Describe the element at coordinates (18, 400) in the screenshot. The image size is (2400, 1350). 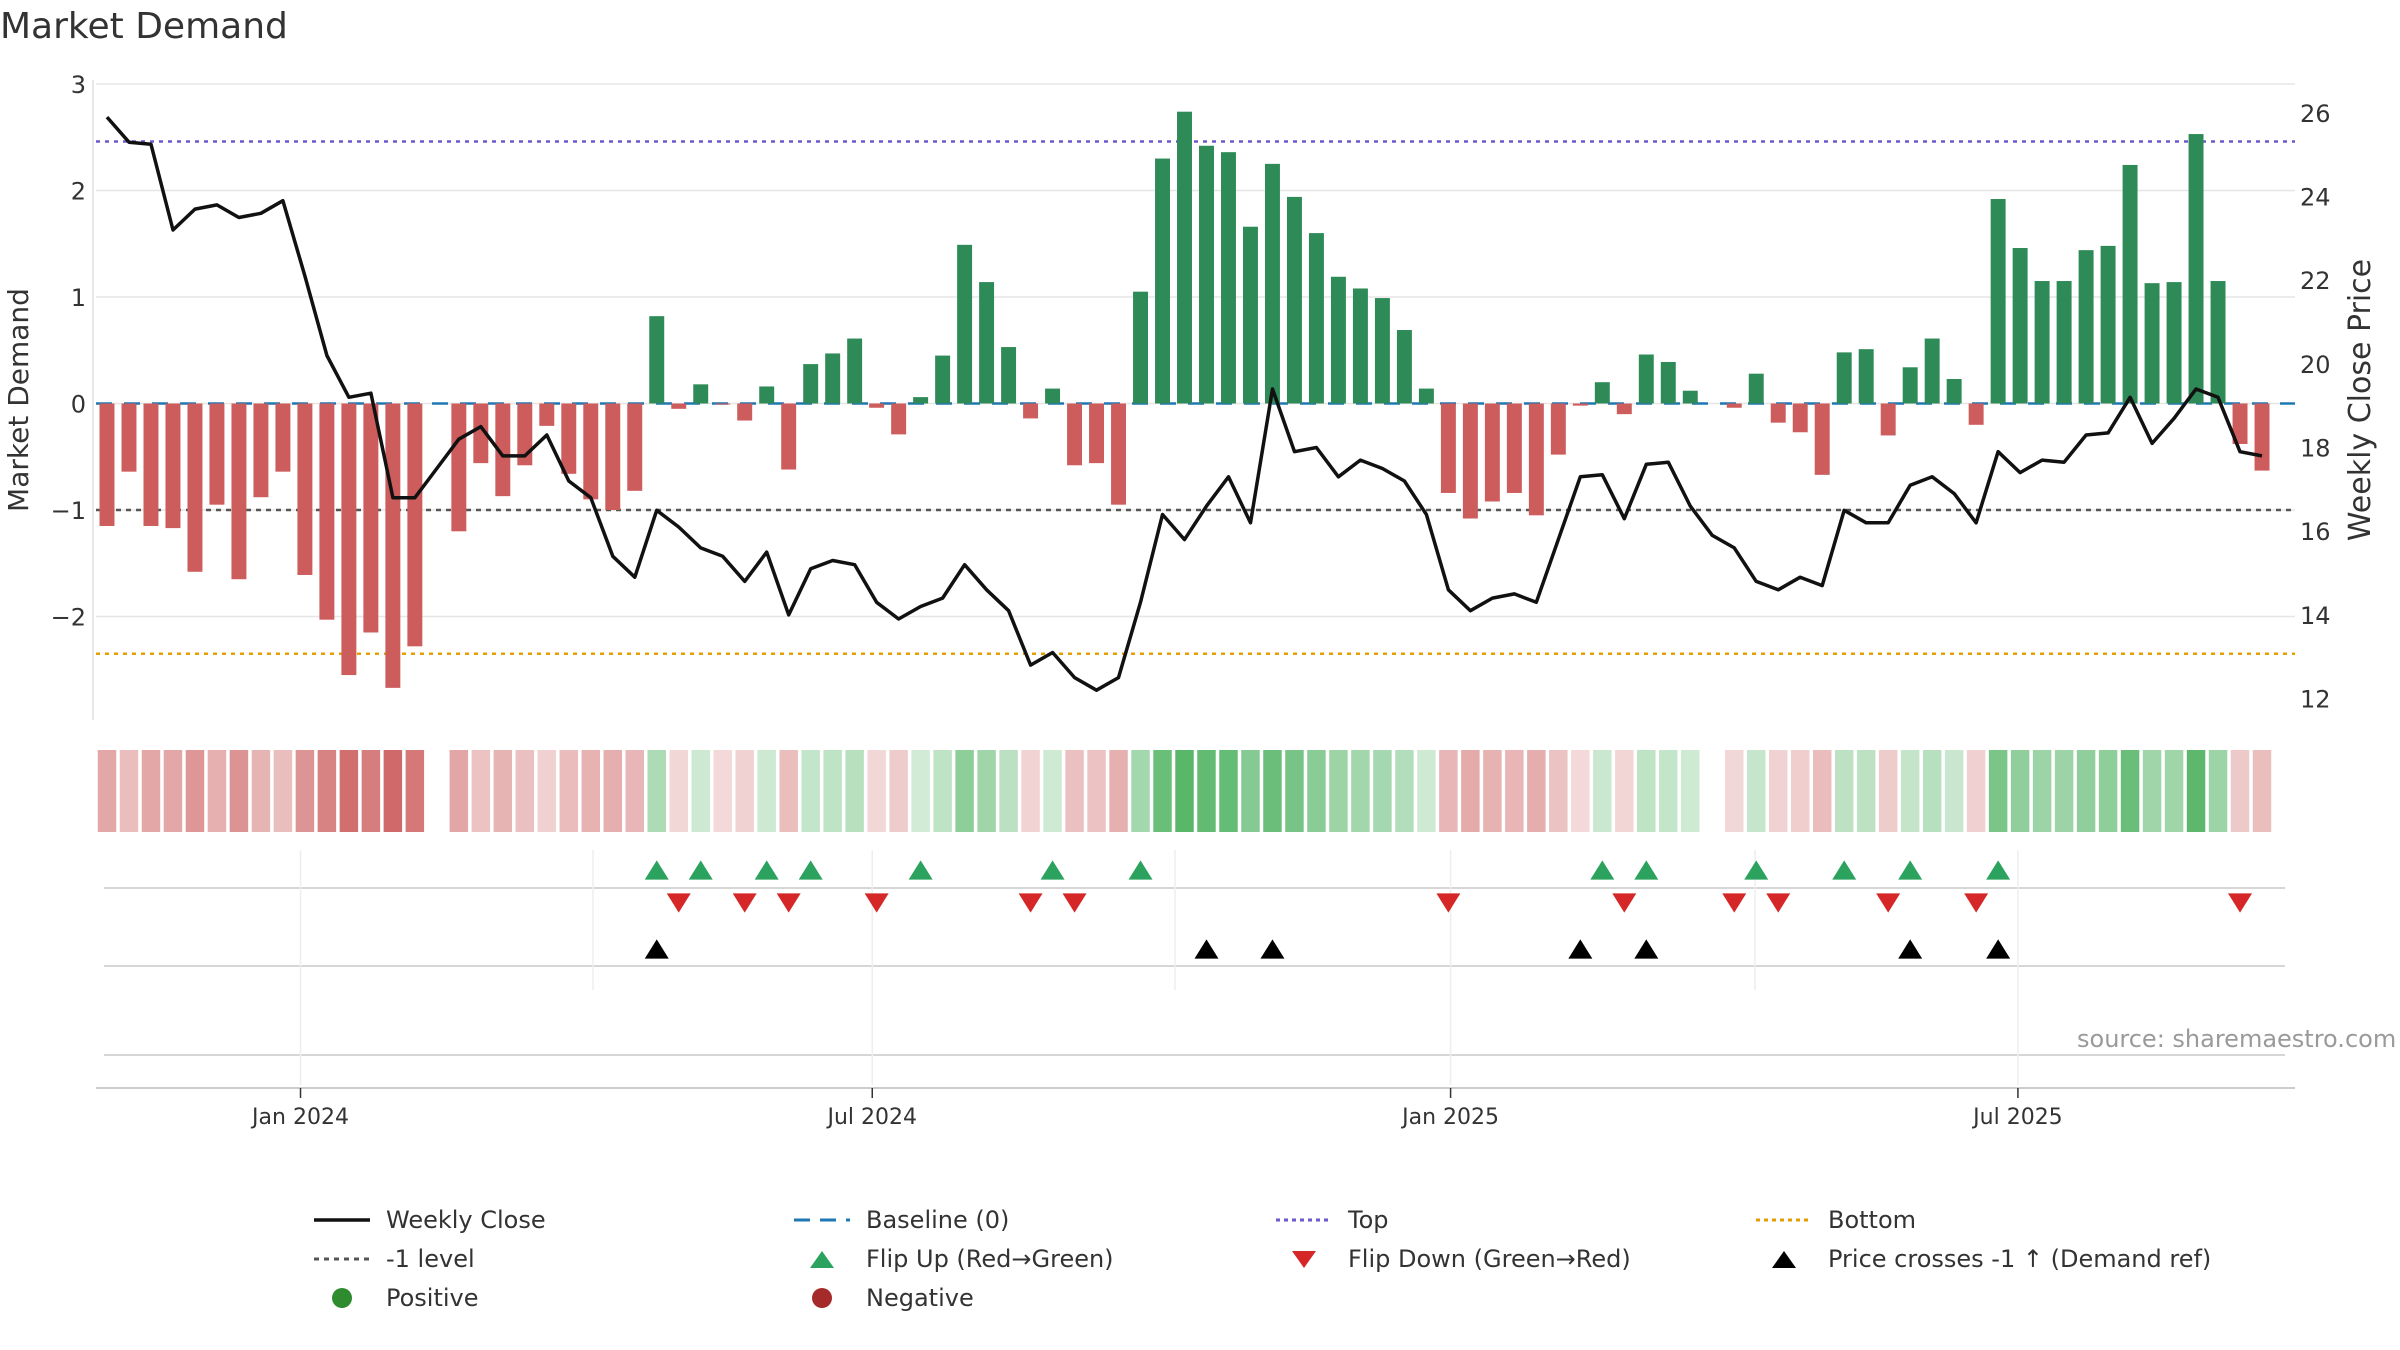
I see `y-axis-title: Market Demand` at that location.